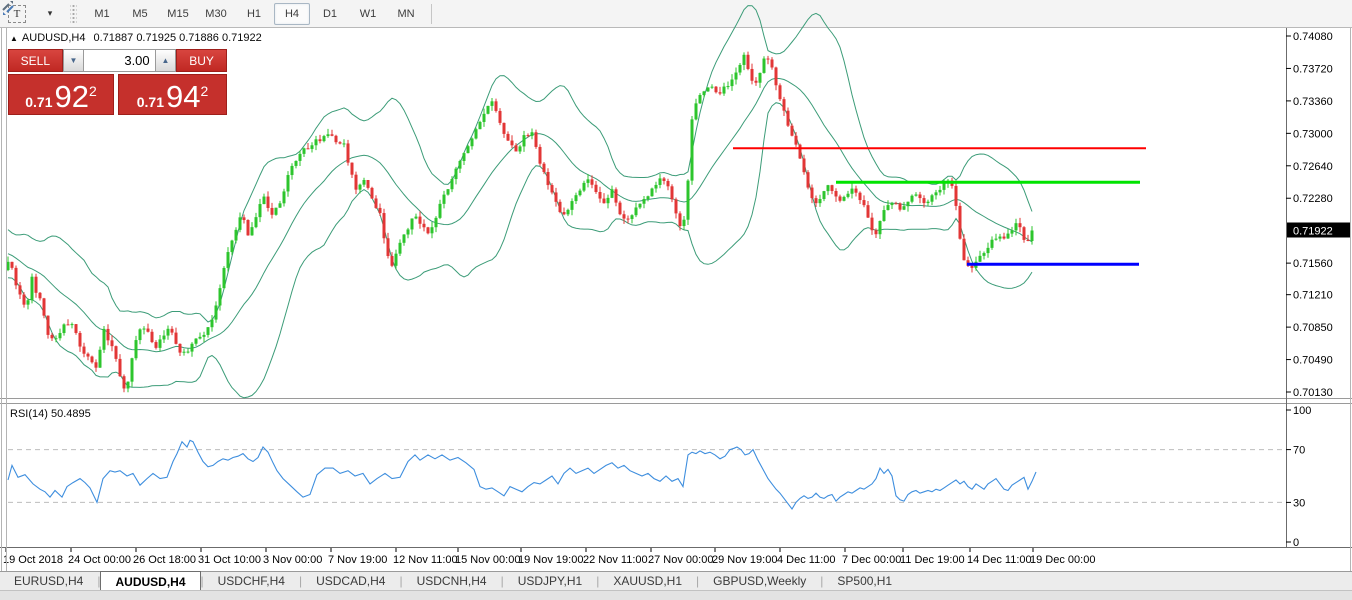 This screenshot has width=1352, height=600. I want to click on price-tick-label: 0.70490, so click(1313, 361).